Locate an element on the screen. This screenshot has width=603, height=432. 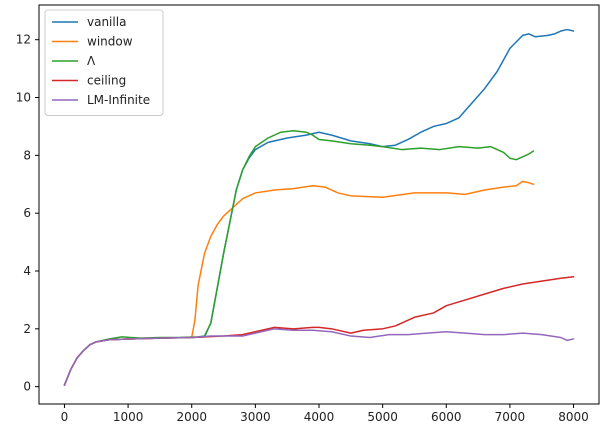
y-tick-label-6: 12 is located at coordinates (23, 40).